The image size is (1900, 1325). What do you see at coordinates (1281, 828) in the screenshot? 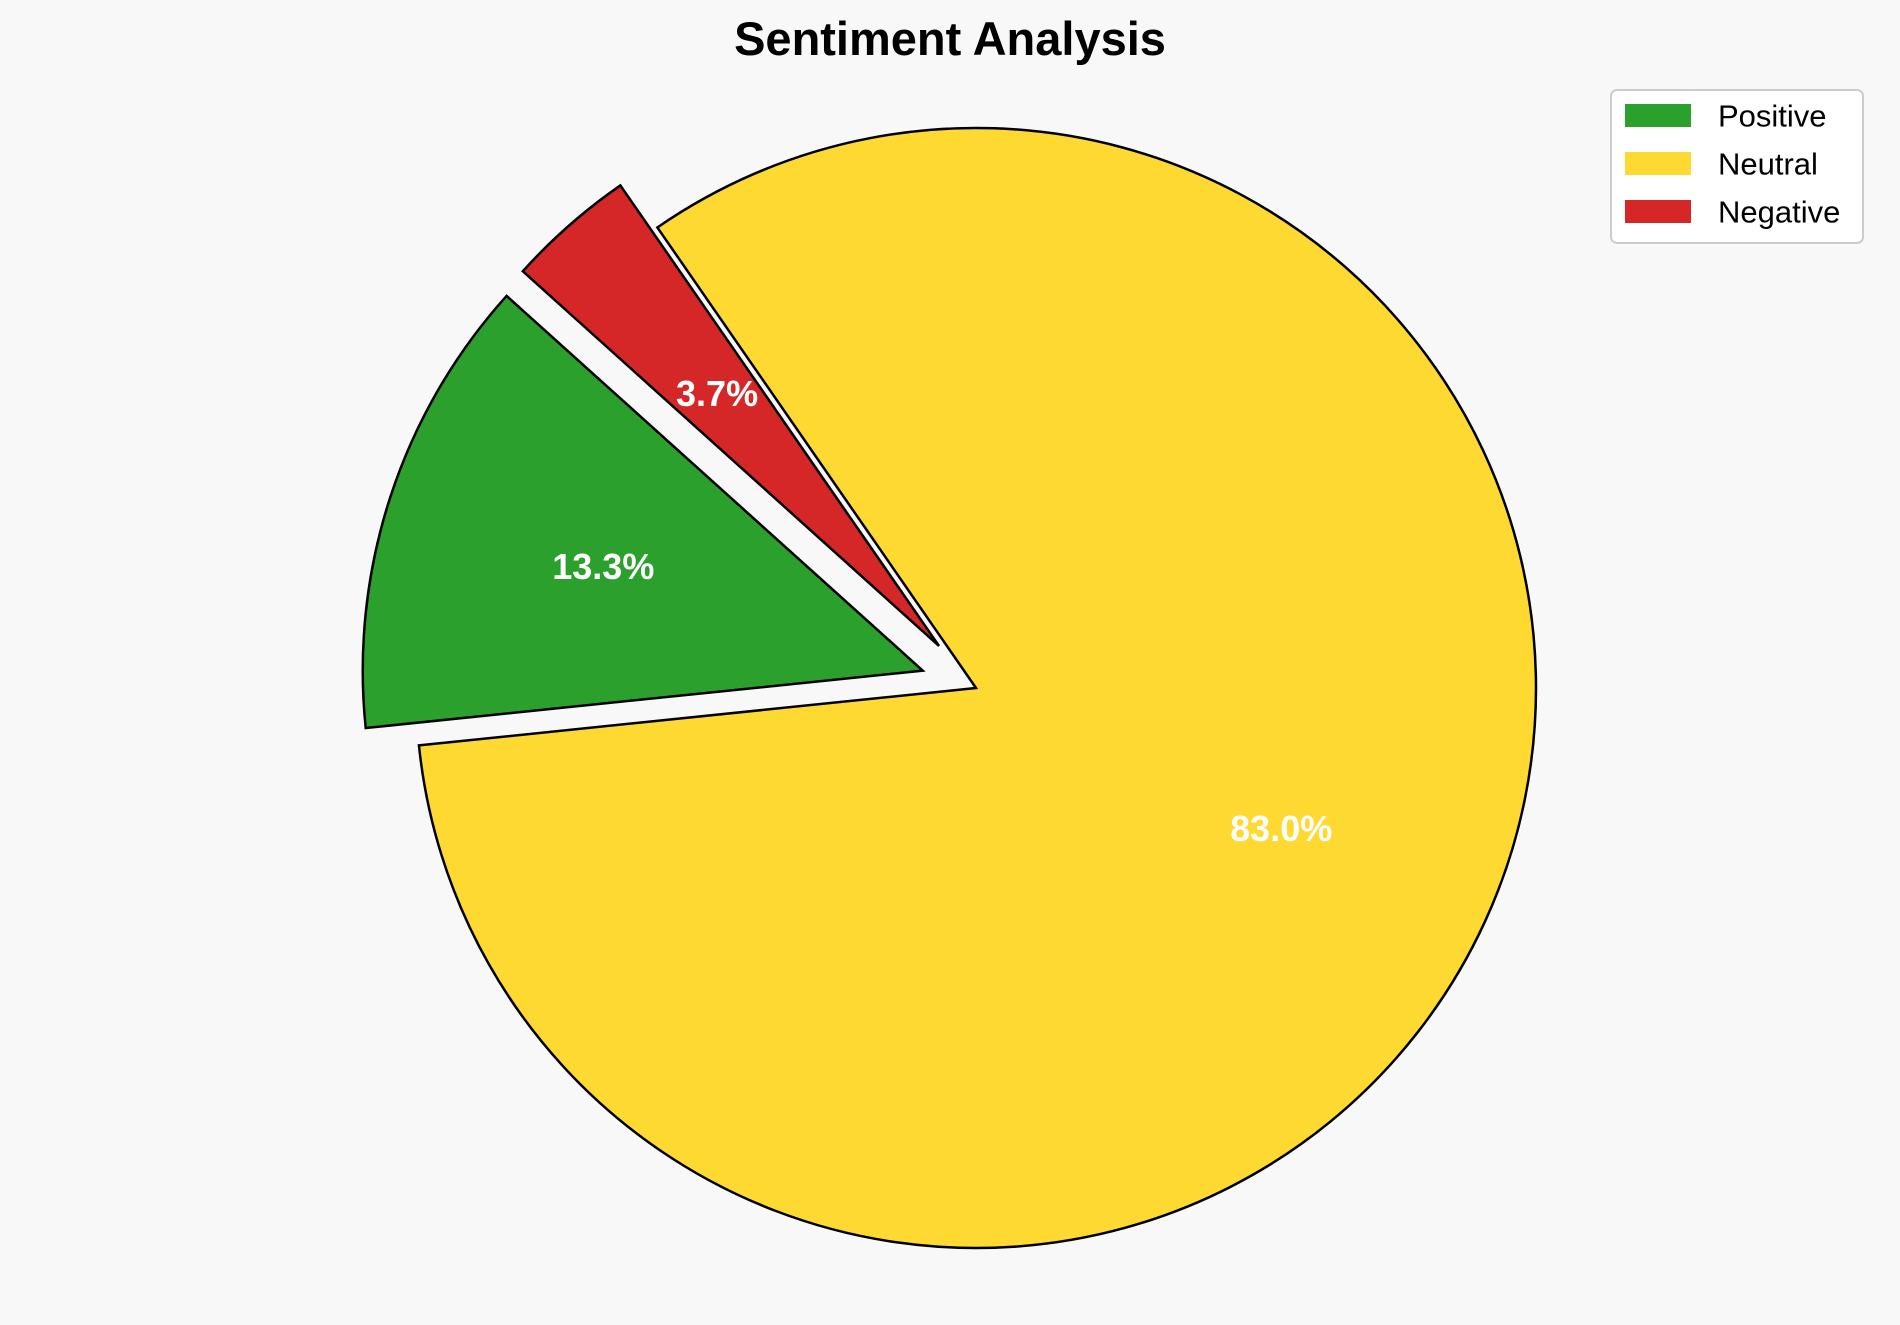
I see `slice-label-neutral: 83.0%` at bounding box center [1281, 828].